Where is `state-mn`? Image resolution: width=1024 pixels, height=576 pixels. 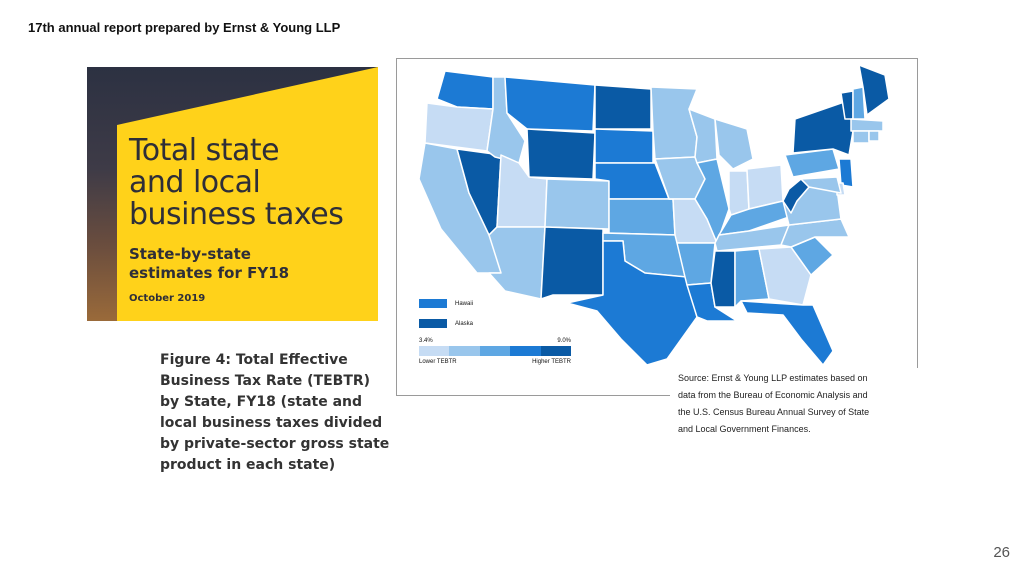
state-mn is located at coordinates (674, 123).